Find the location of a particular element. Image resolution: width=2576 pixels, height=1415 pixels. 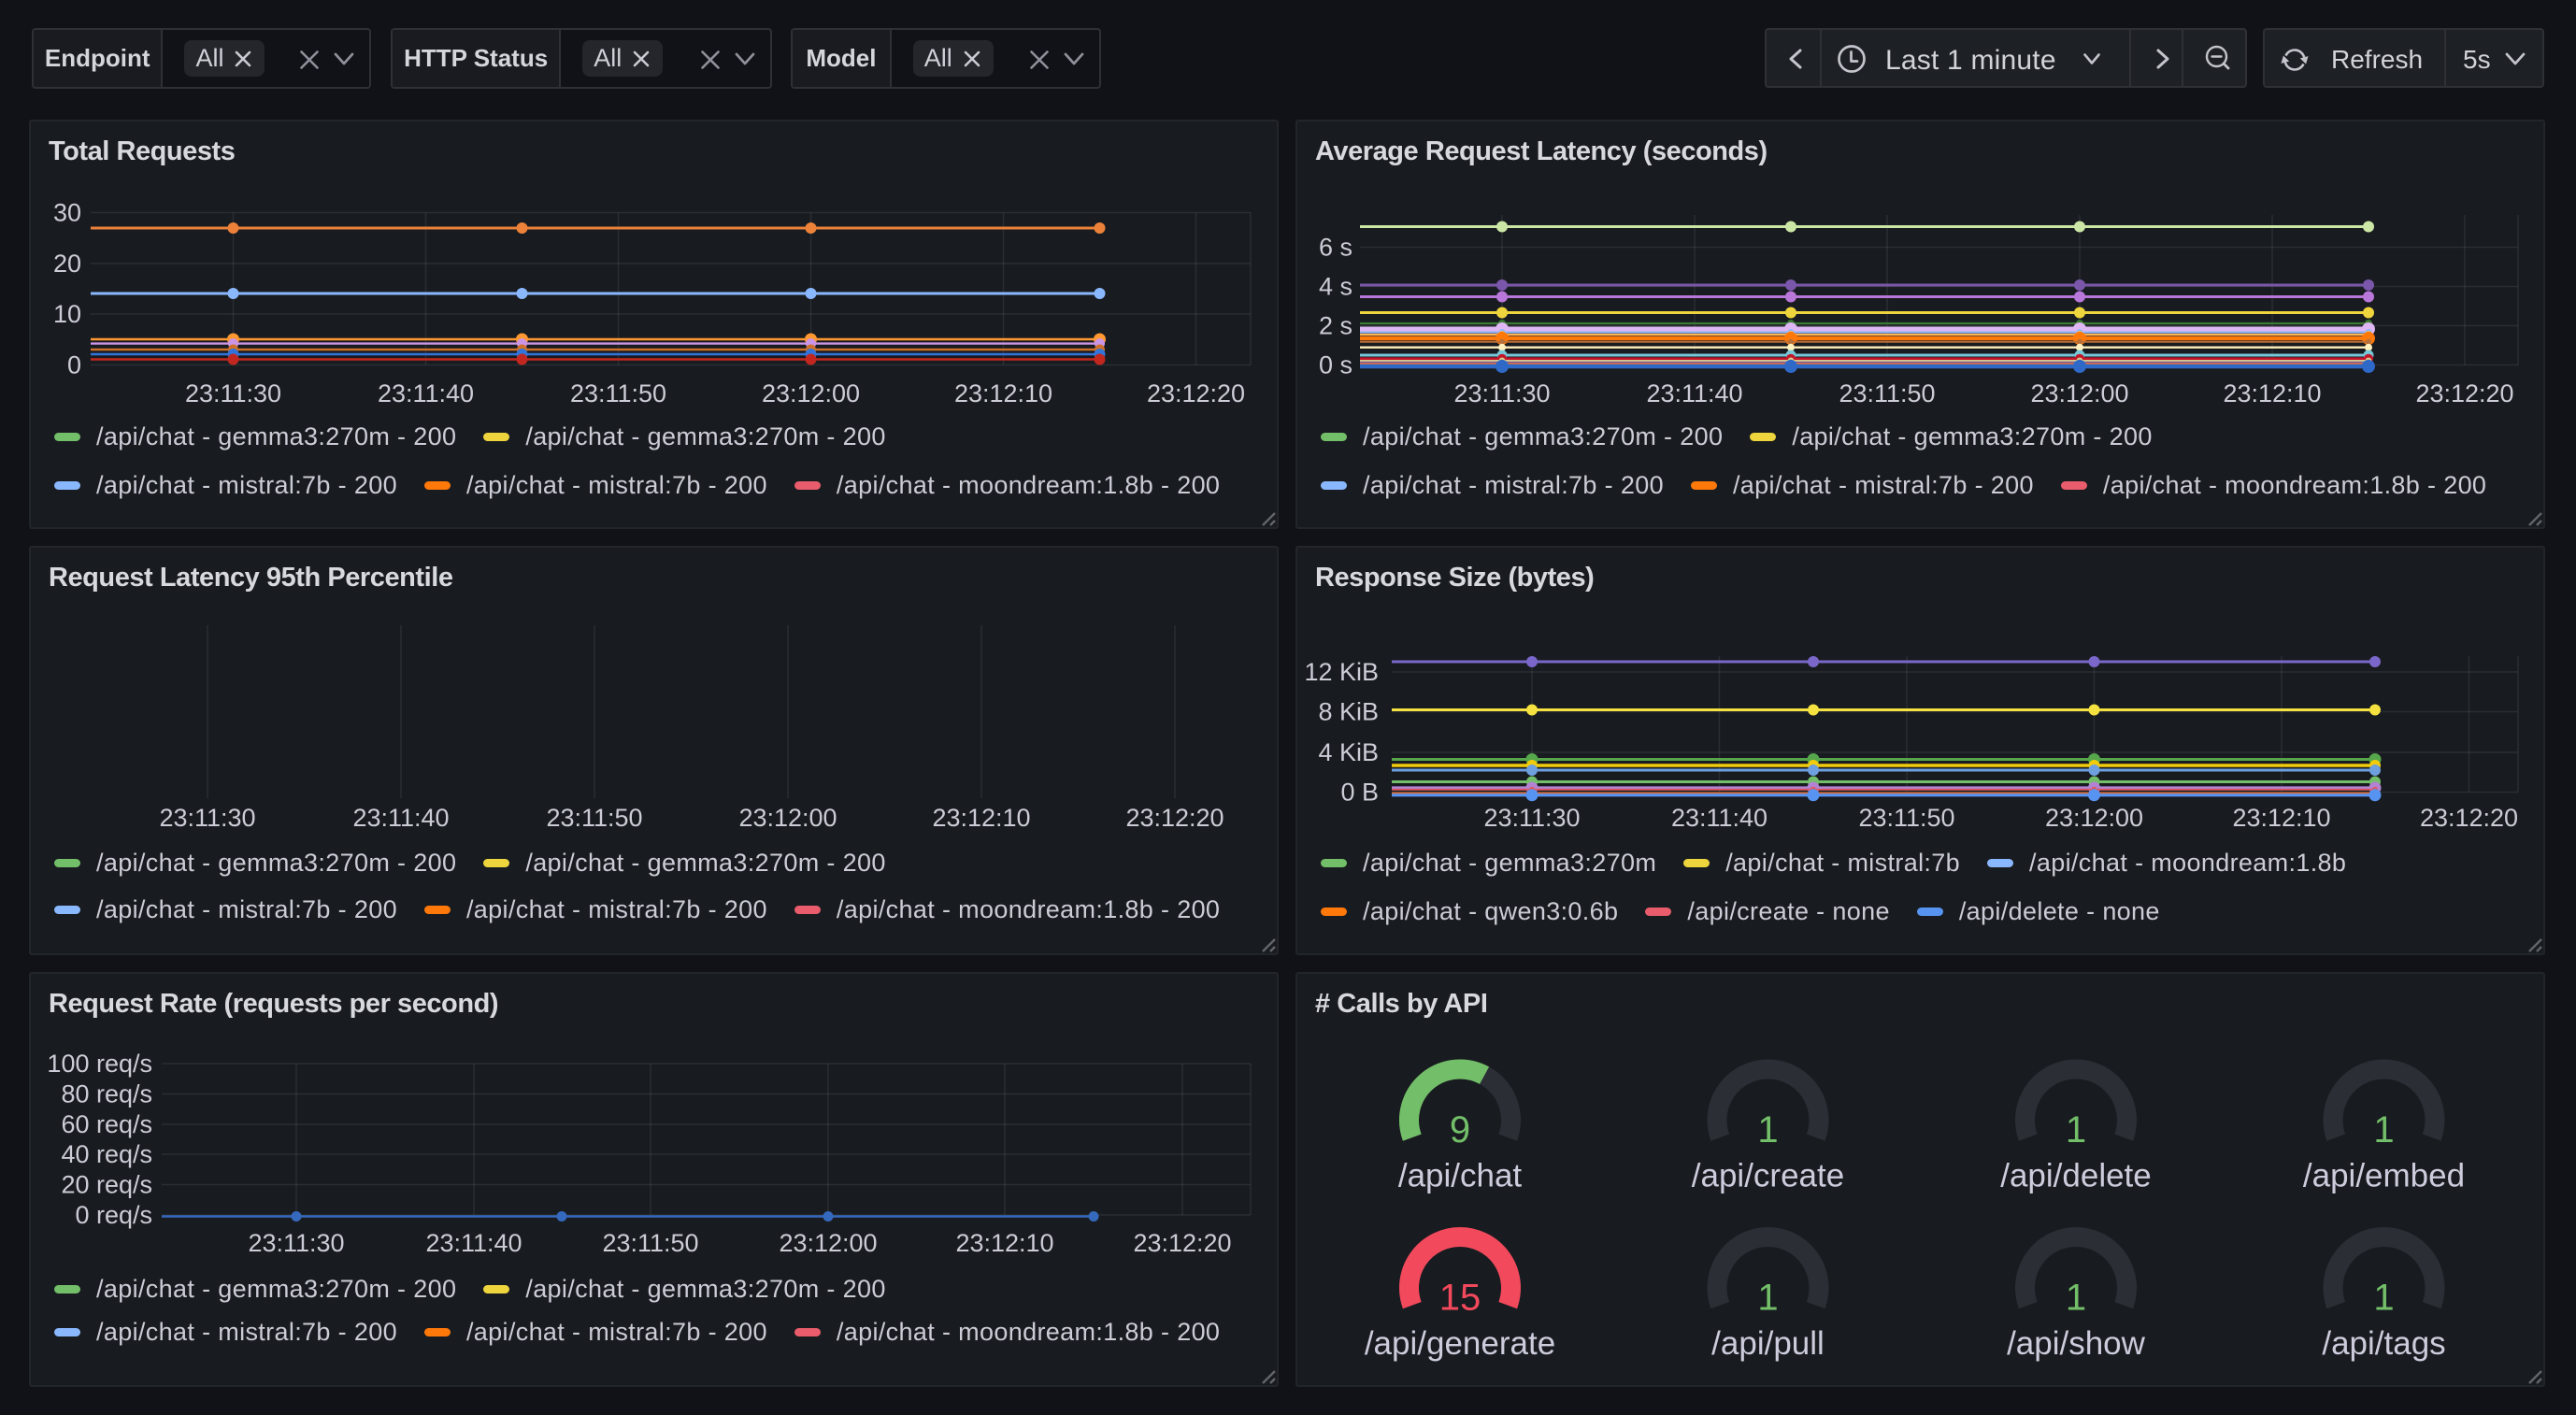

svg-text: 60 req/s is located at coordinates (106, 1124).